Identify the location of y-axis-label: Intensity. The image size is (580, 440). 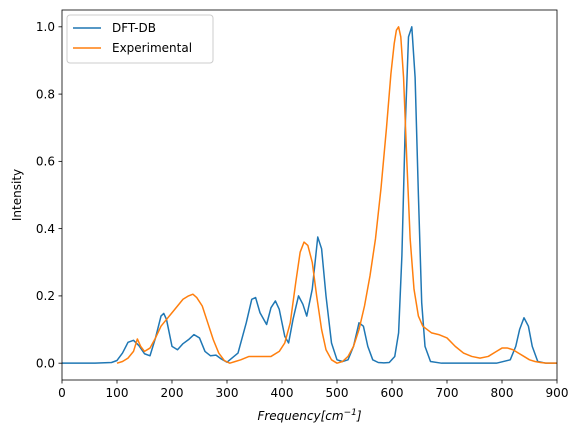
(17, 195).